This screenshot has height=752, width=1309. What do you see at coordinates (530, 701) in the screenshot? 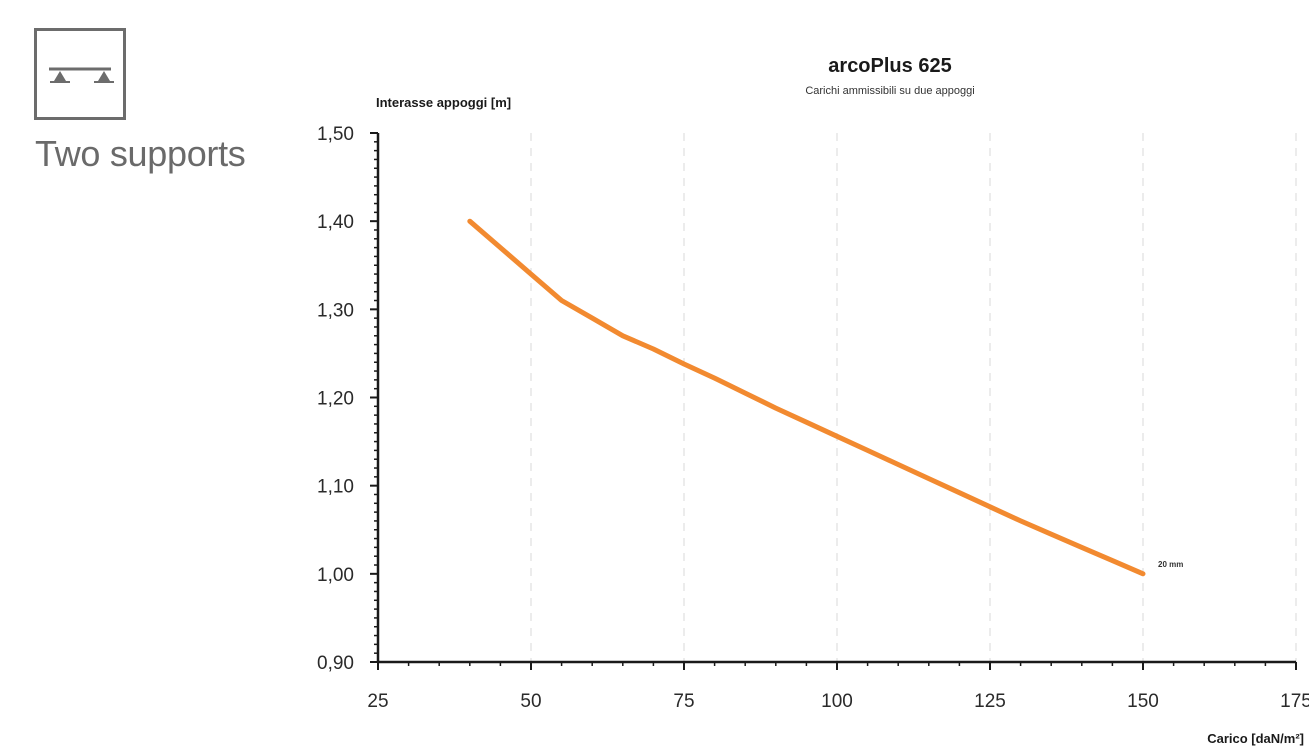
I see `x-tick-label: 50` at bounding box center [530, 701].